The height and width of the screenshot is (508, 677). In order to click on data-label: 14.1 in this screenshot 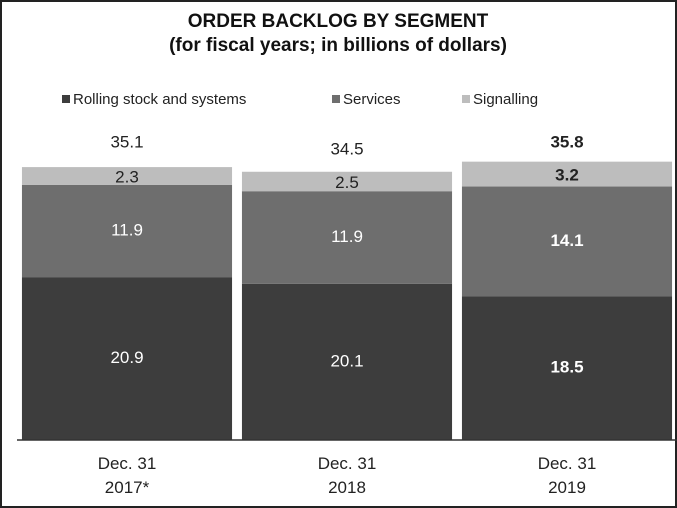, I will do `click(566, 240)`.